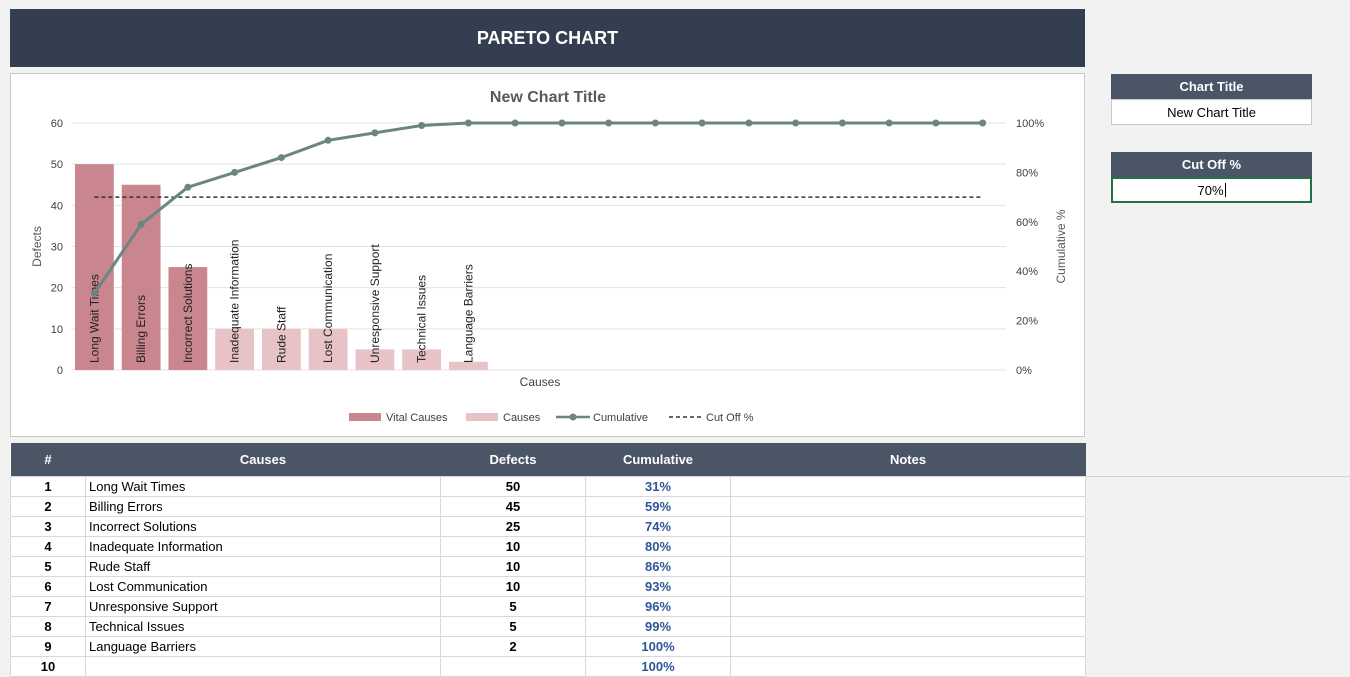 Image resolution: width=1350 pixels, height=677 pixels. Describe the element at coordinates (57, 206) in the screenshot. I see `y-tick-label: 40` at that location.